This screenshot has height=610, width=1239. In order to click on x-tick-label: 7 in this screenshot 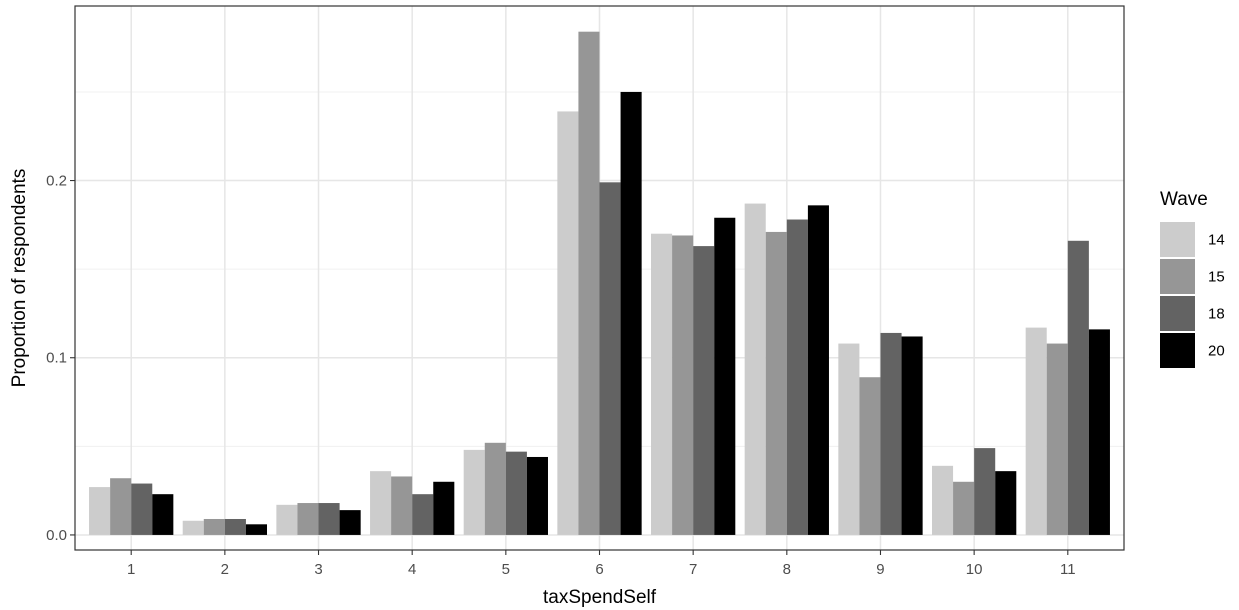, I will do `click(693, 569)`.